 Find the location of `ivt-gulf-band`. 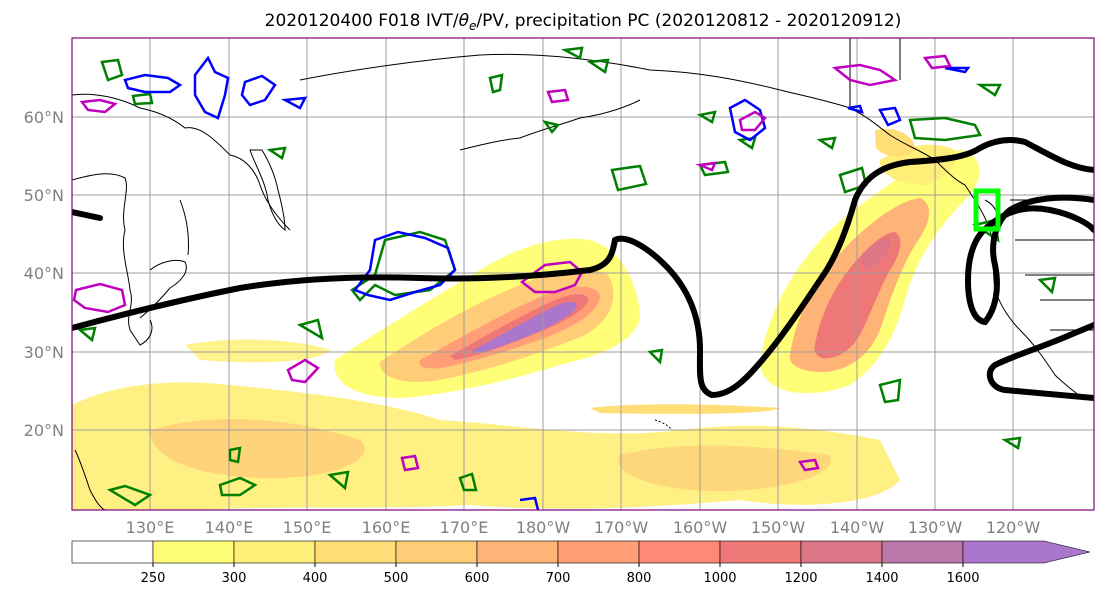

ivt-gulf-band is located at coordinates (895, 142).